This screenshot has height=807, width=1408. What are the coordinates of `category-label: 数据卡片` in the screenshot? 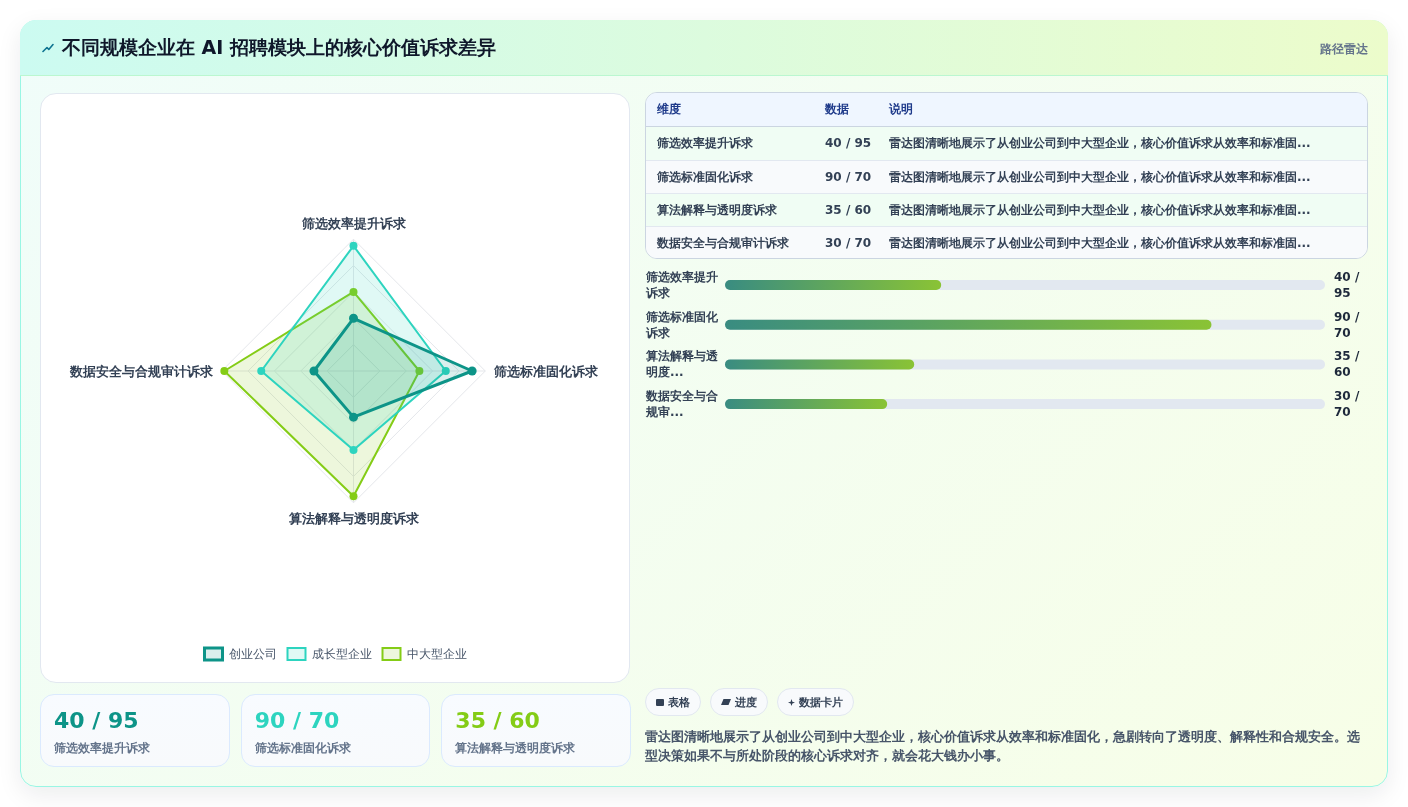 It's located at (821, 702).